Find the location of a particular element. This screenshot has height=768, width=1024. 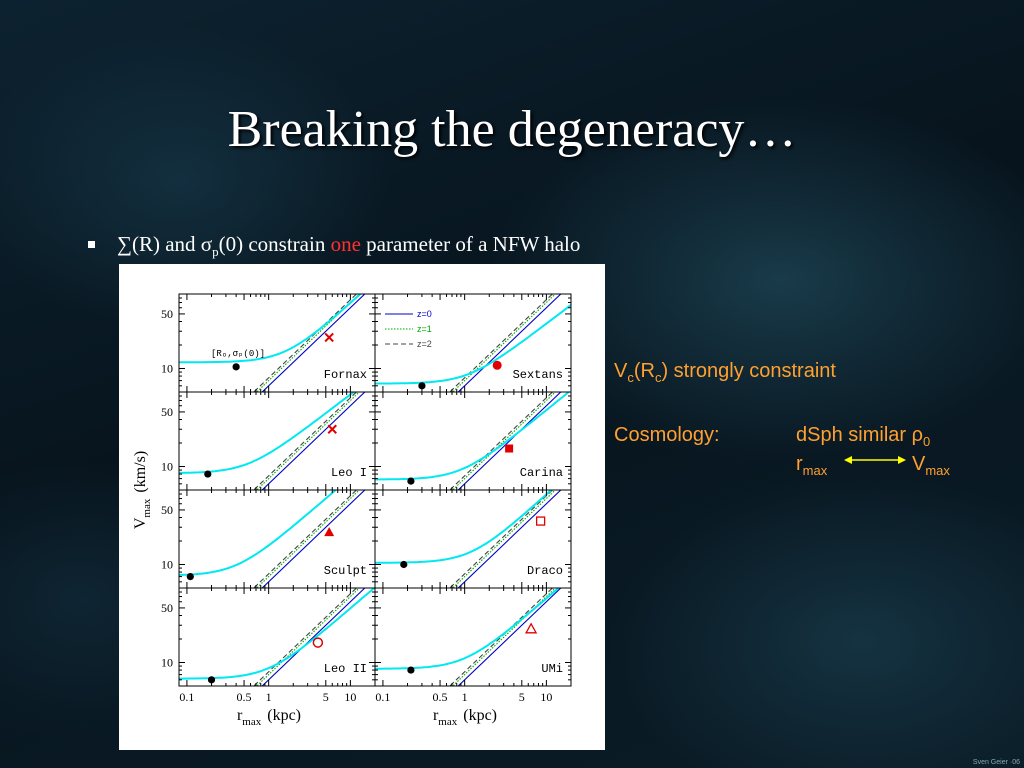

bullet-text-pre: ∑(R) and σ is located at coordinates (165, 244).